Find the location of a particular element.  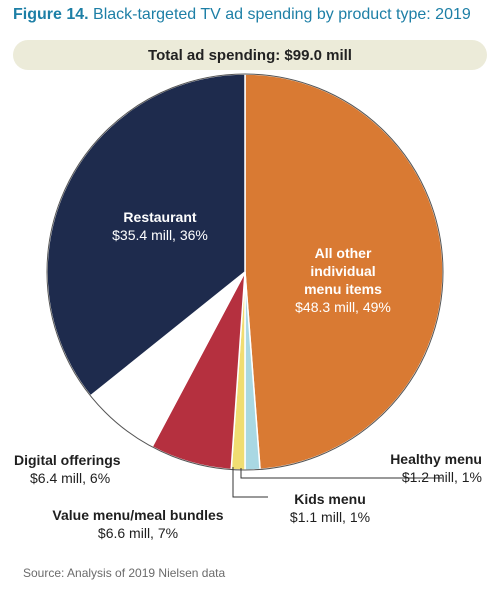

label-digital-offerings: Digital offerings $6.4 mill, 6% is located at coordinates (104, 469).